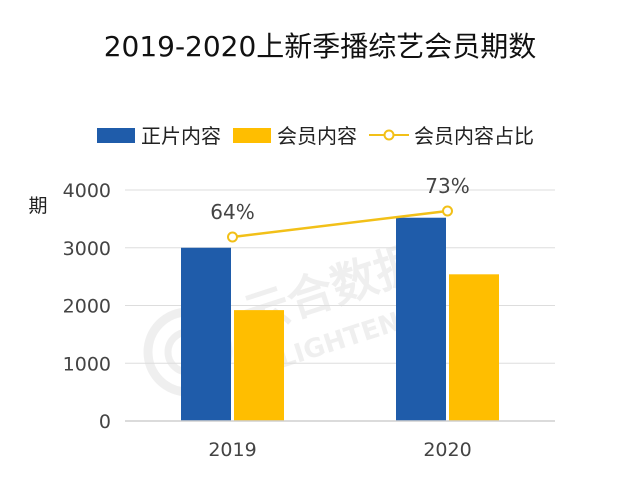 Image resolution: width=640 pixels, height=501 pixels. I want to click on legend-label-line-series: 会员内容占比, so click(474, 136).